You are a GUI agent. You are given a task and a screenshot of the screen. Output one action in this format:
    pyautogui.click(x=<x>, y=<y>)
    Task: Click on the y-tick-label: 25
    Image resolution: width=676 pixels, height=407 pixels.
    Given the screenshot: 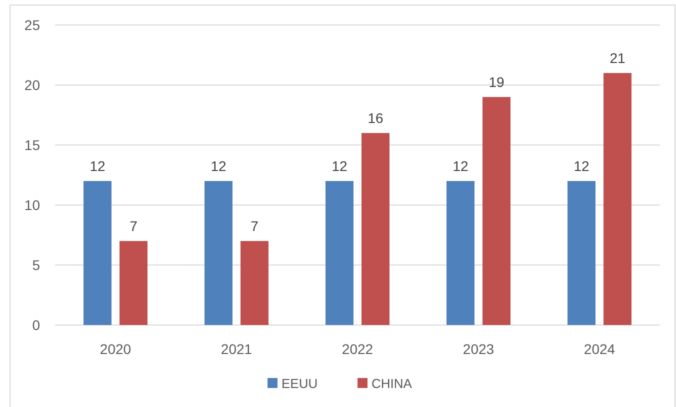 What is the action you would take?
    pyautogui.click(x=32, y=25)
    